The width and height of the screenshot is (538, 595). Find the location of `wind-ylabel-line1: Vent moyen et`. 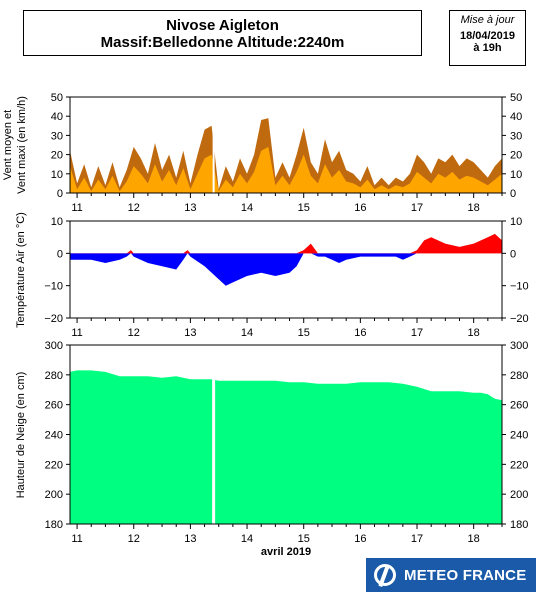

wind-ylabel-line1: Vent moyen et is located at coordinates (8, 145).